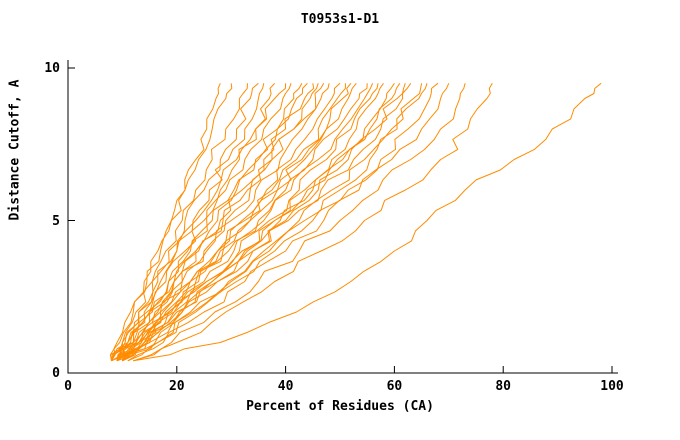  Describe the element at coordinates (612, 386) in the screenshot. I see `x-tick-label: 100` at that location.